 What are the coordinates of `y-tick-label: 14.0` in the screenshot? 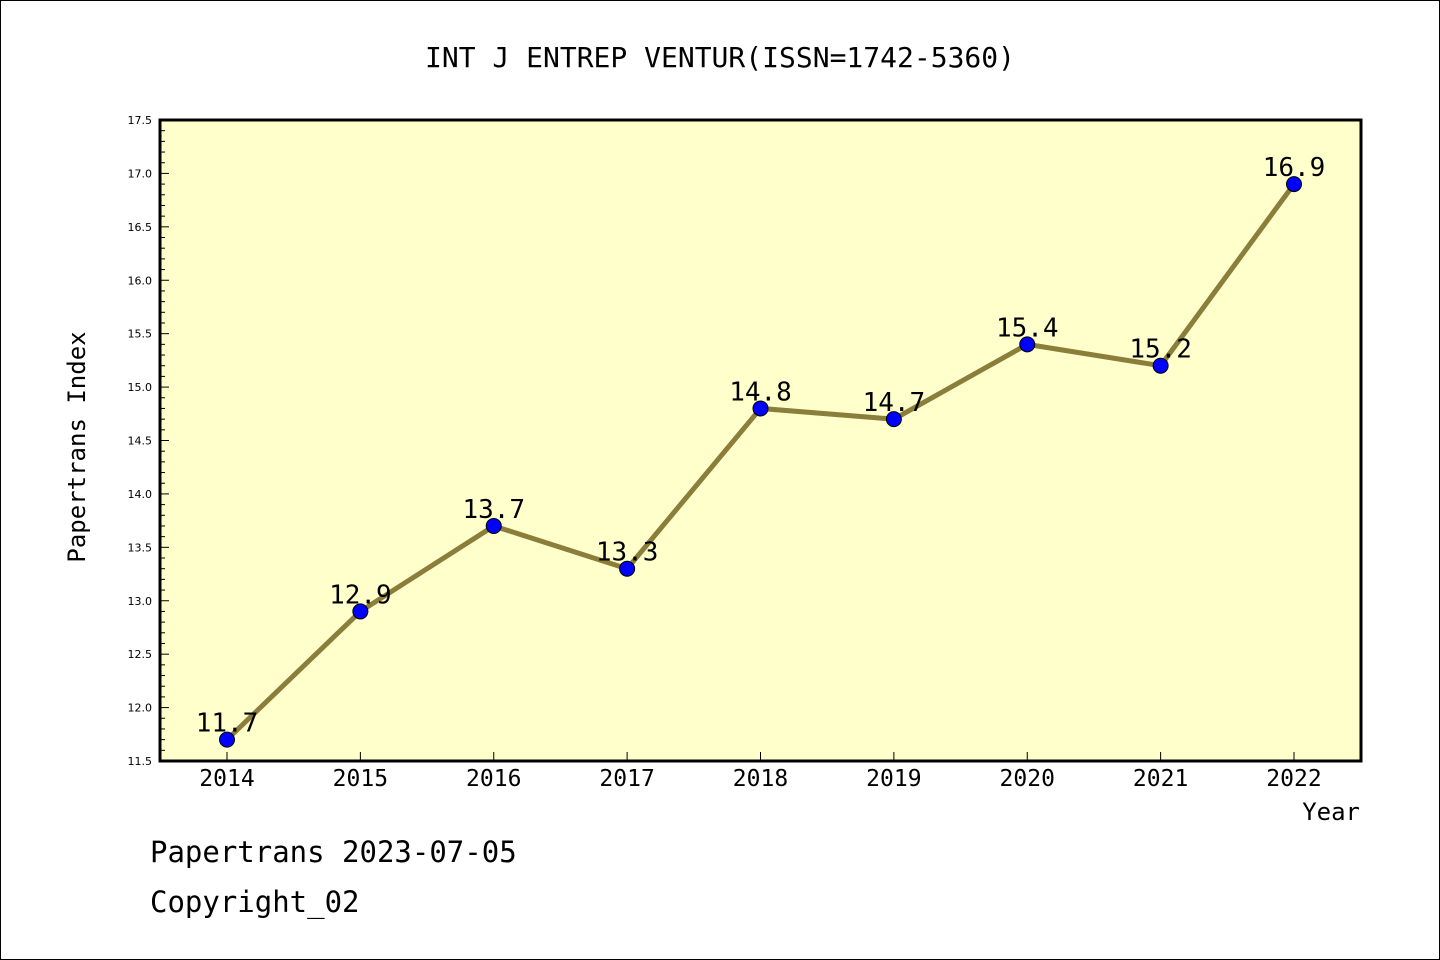 It's located at (140, 494).